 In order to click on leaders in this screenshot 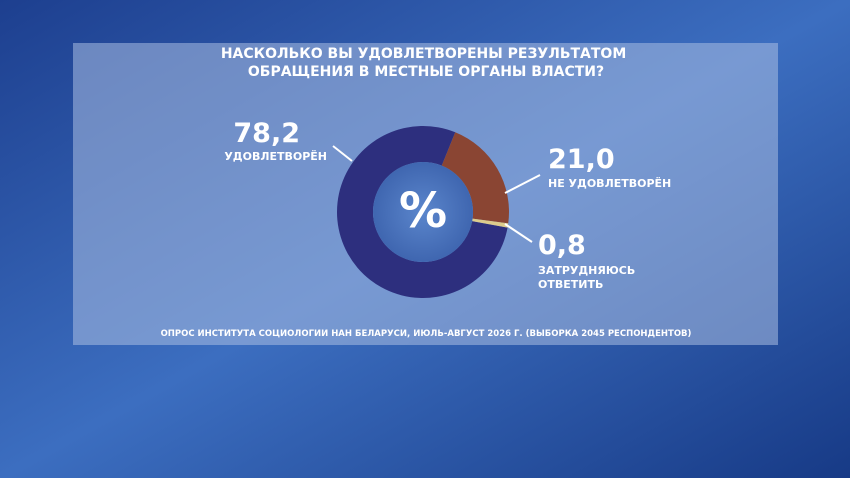, I will do `click(436, 194)`.